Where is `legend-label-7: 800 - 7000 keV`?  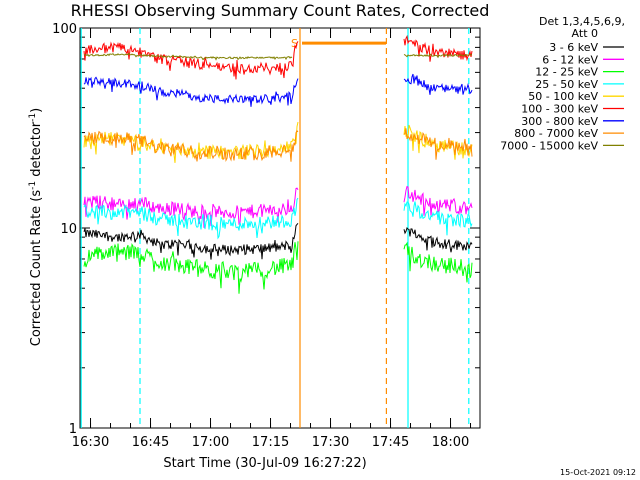
legend-label-7: 800 - 7000 keV is located at coordinates (556, 133).